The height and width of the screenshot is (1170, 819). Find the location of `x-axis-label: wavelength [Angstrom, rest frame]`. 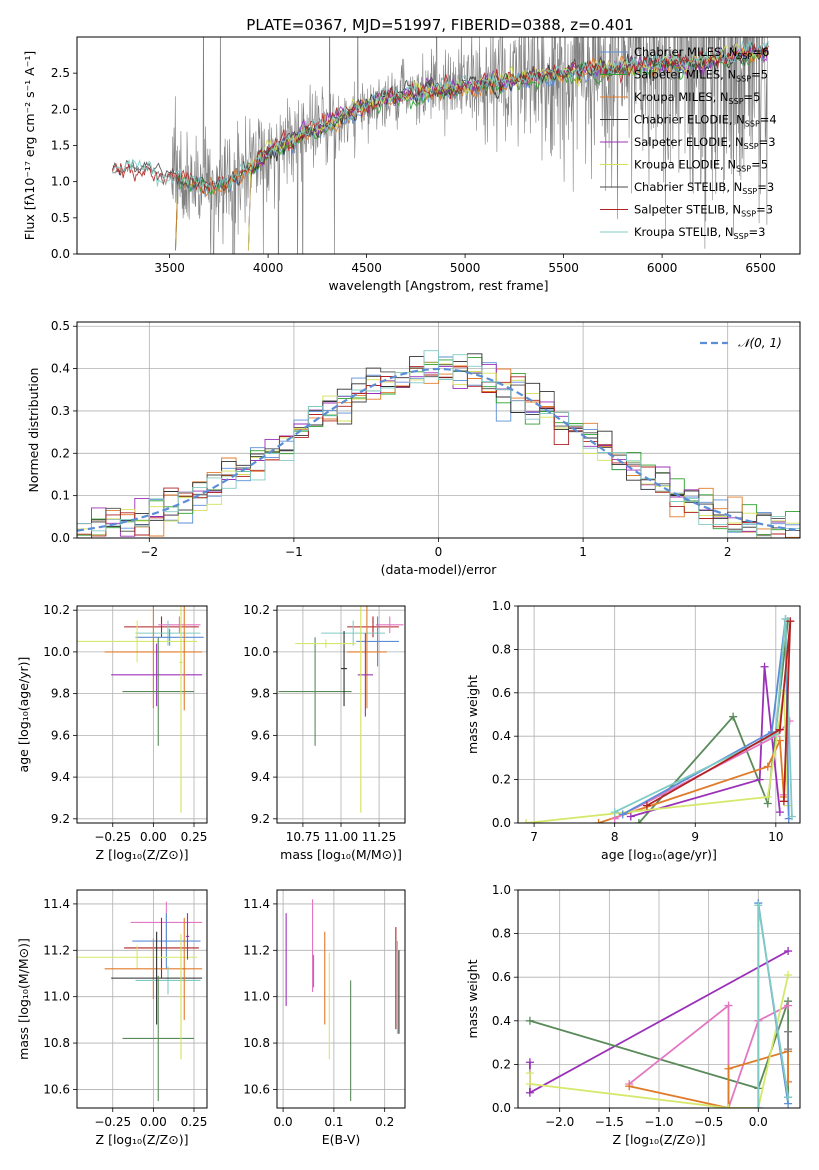

x-axis-label: wavelength [Angstrom, rest frame] is located at coordinates (438, 285).